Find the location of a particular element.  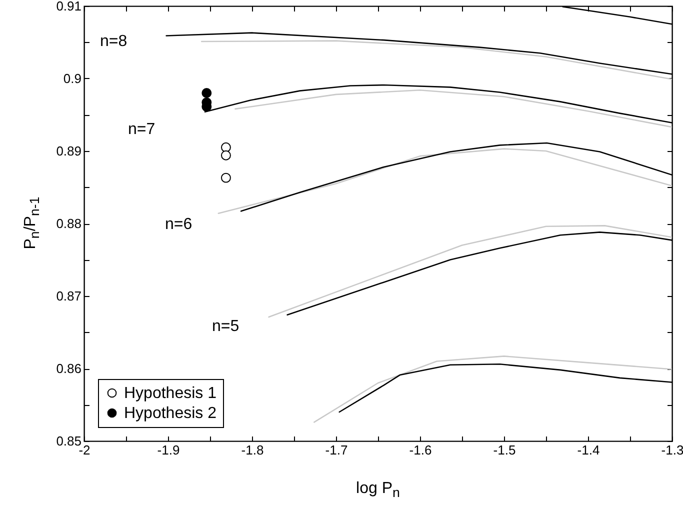

annotation: n=5 is located at coordinates (226, 327).